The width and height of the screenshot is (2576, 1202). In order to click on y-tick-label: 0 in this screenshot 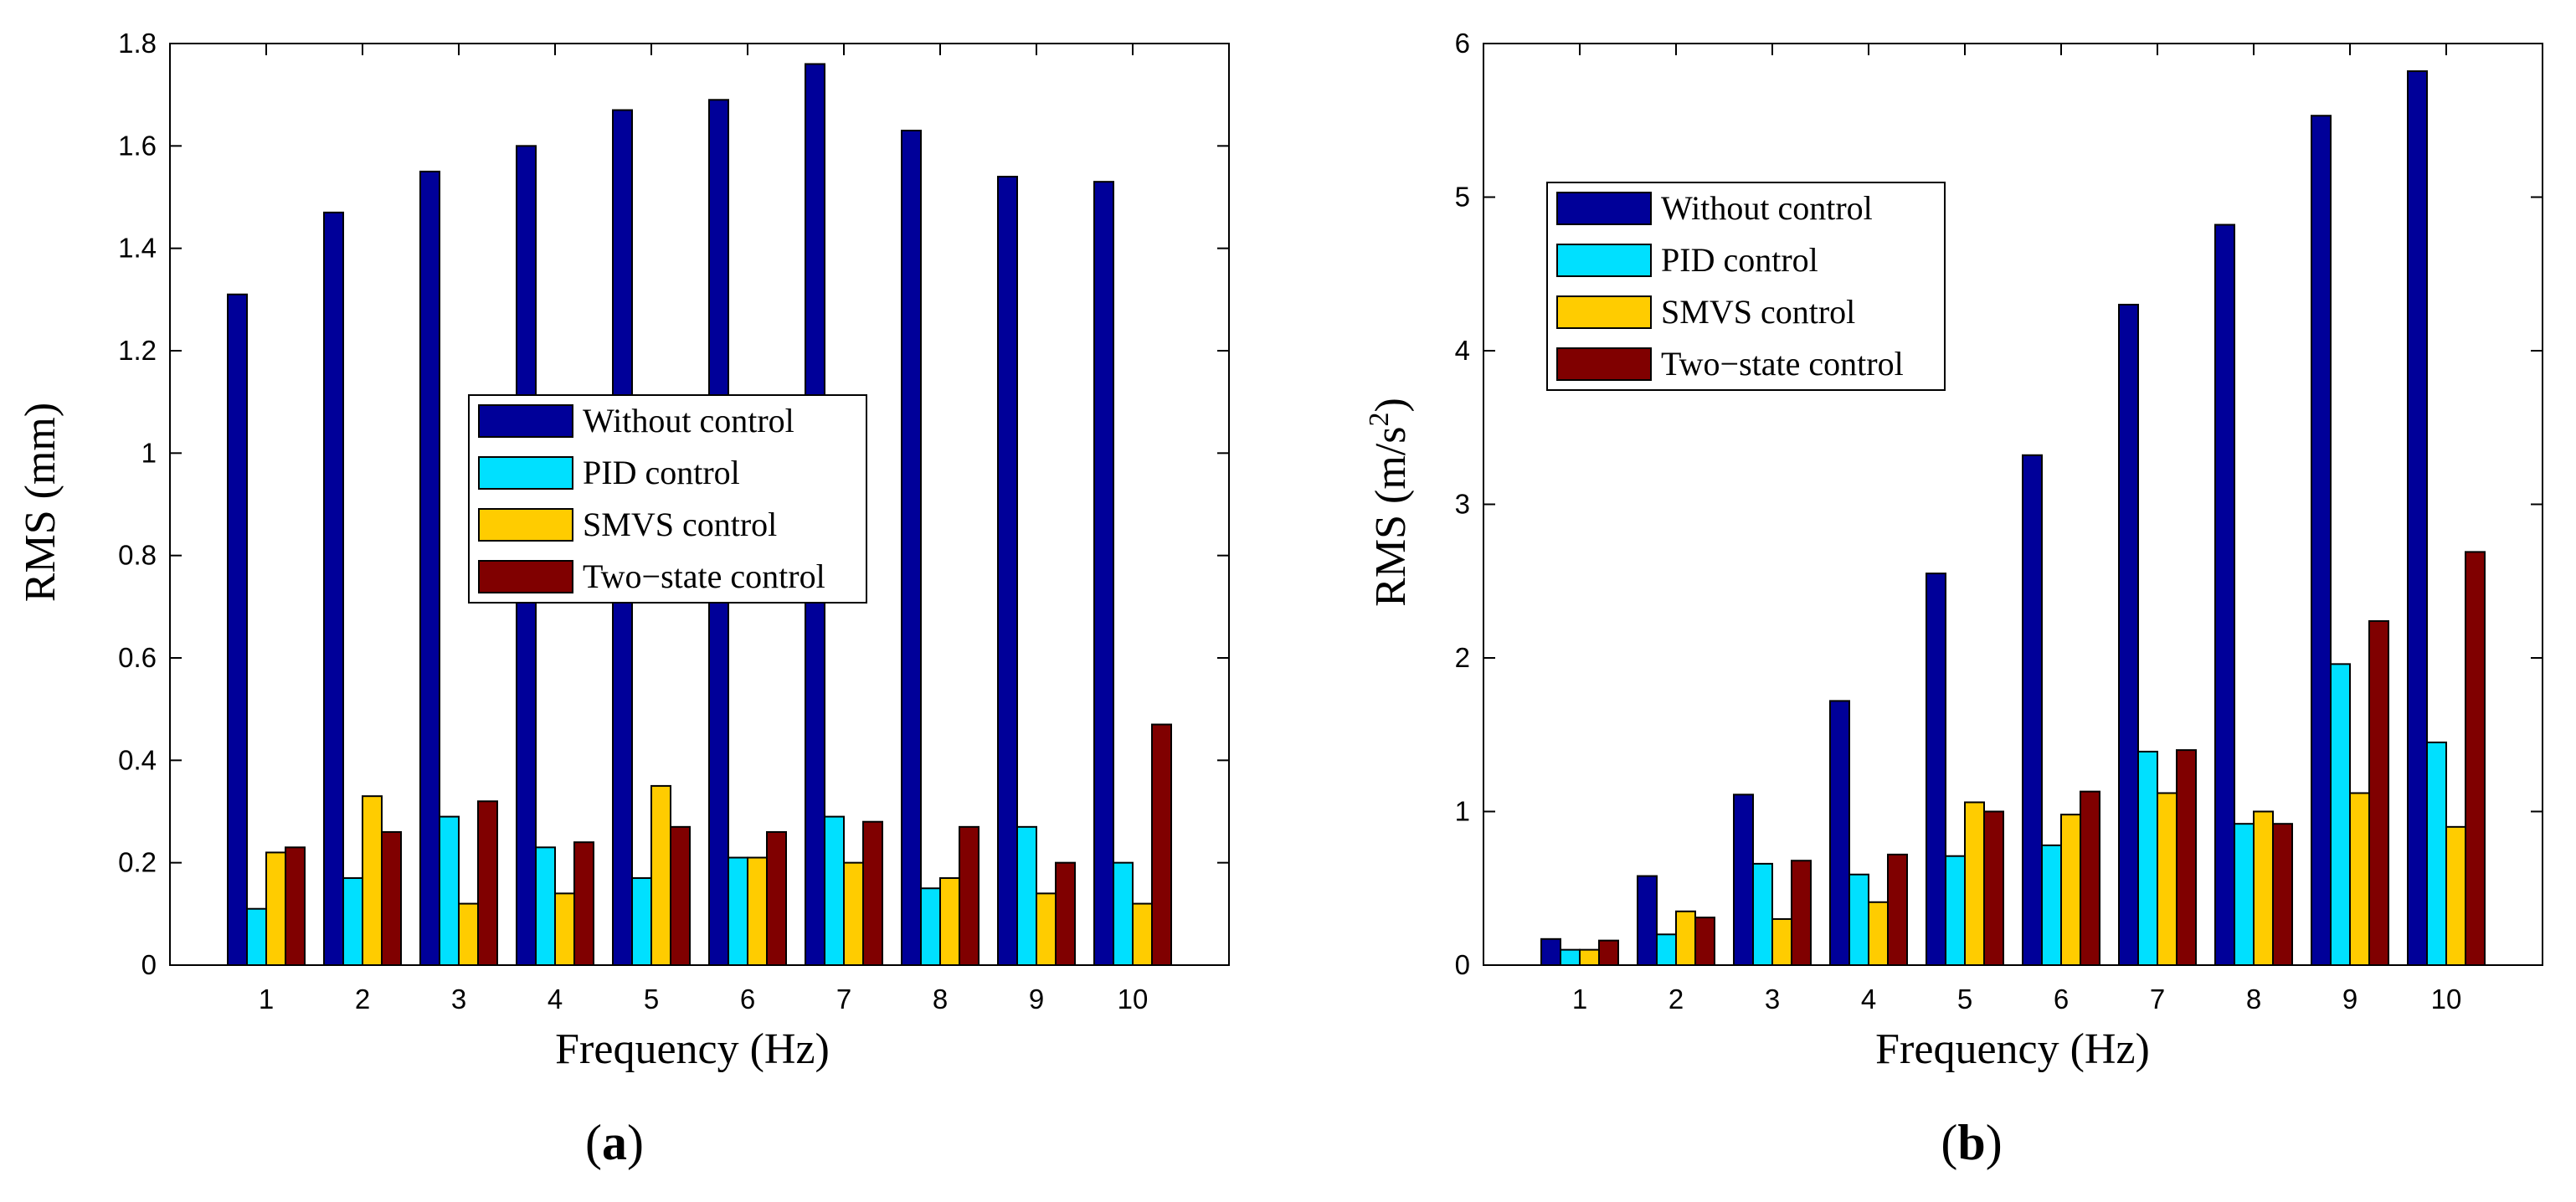, I will do `click(1463, 964)`.